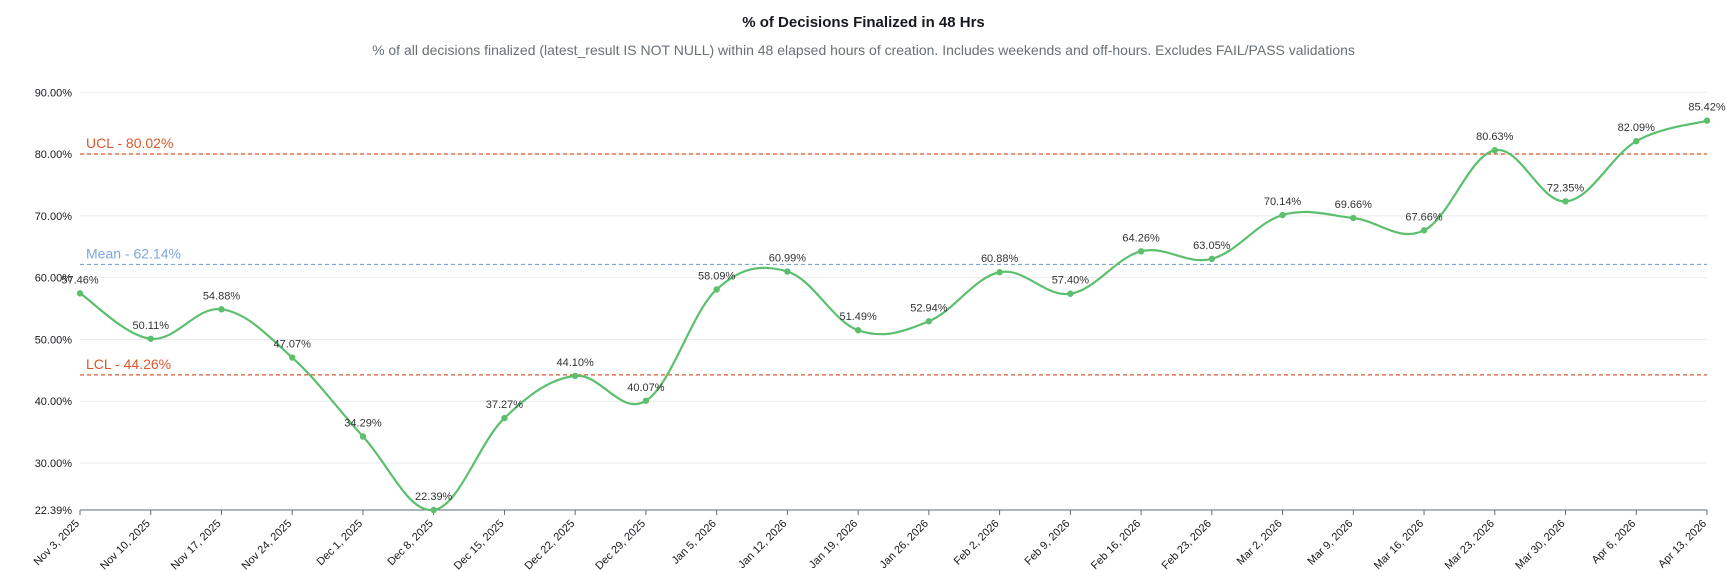 The width and height of the screenshot is (1727, 571). I want to click on data-label: 70.14%, so click(1283, 202).